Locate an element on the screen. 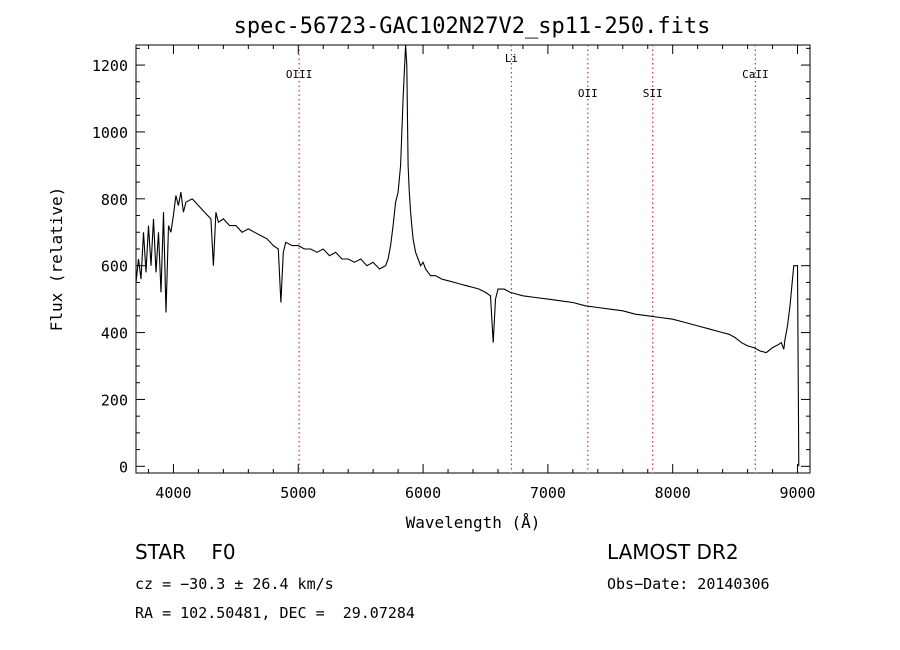 This screenshot has height=650, width=900. y-tick-label: 200 is located at coordinates (114, 400).